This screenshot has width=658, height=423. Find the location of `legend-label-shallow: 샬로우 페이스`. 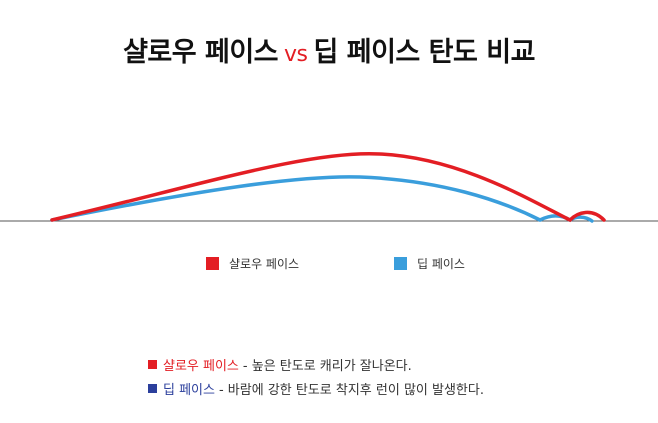

legend-label-shallow: 샬로우 페이스 is located at coordinates (264, 264).